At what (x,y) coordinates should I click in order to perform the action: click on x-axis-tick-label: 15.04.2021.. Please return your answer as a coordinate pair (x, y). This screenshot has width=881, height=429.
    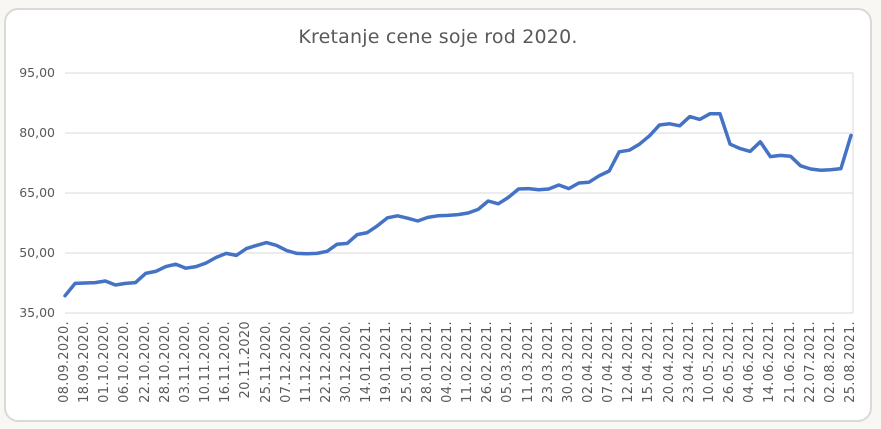
    Looking at the image, I should click on (649, 362).